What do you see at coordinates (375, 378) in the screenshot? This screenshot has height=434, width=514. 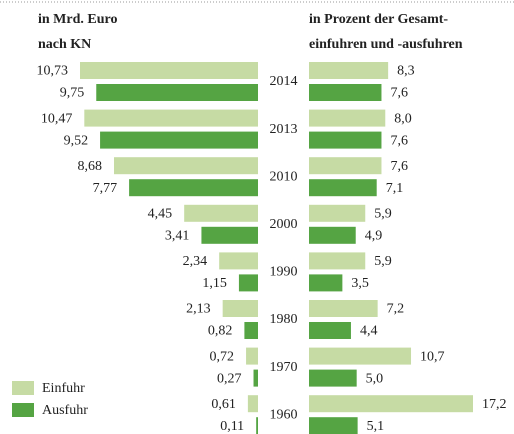 I see `value-label: 5,0` at bounding box center [375, 378].